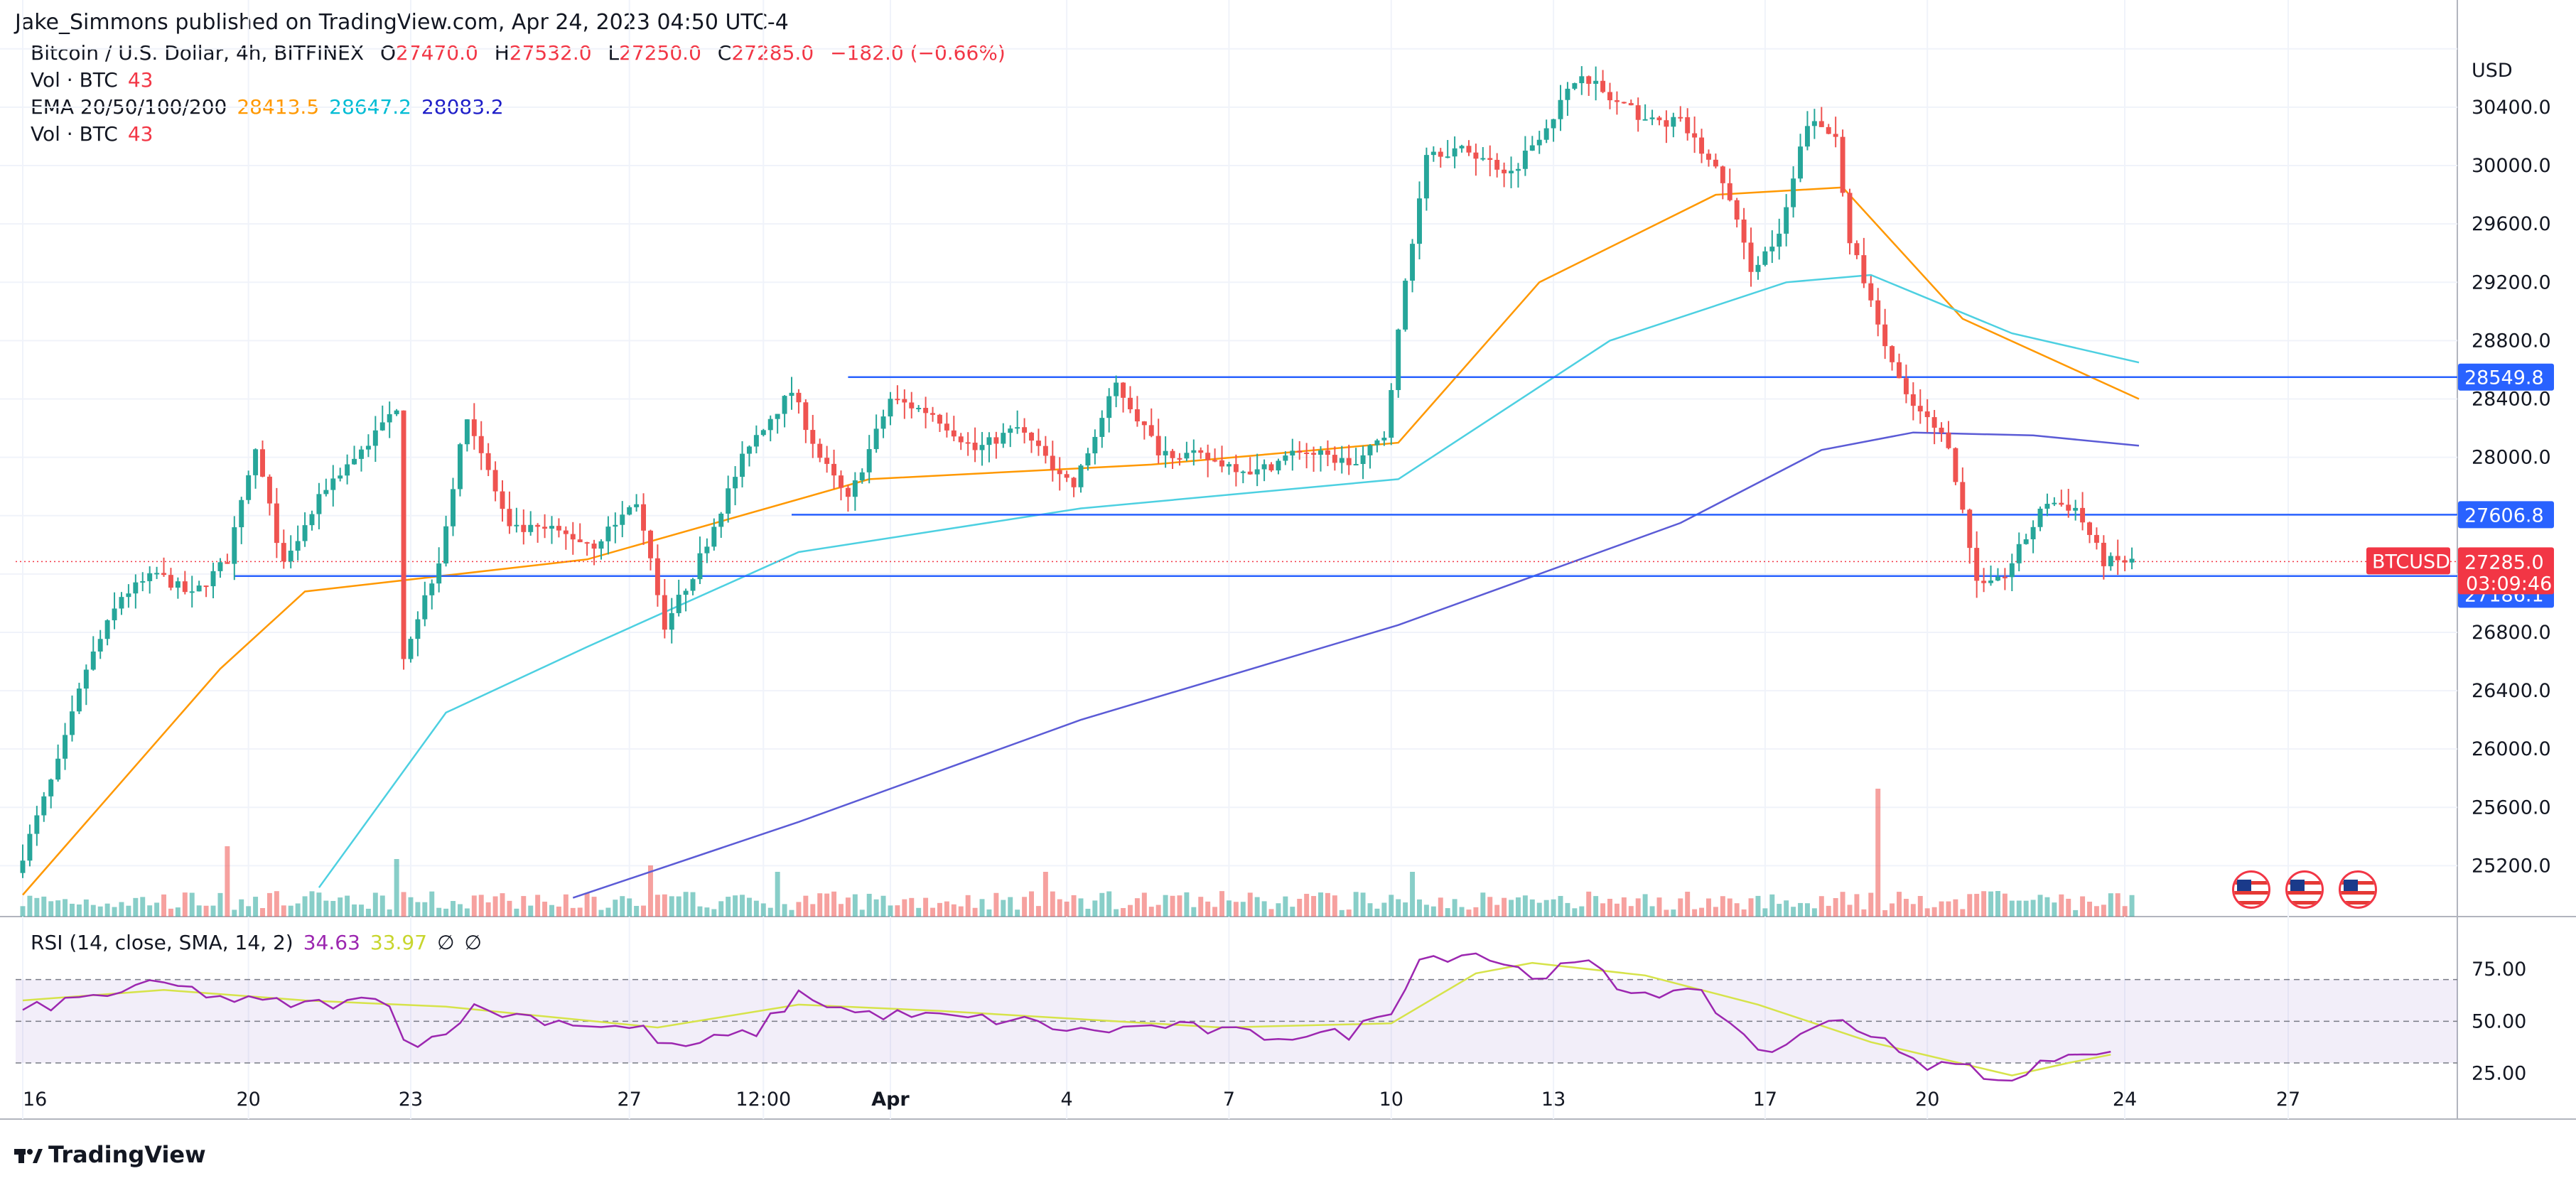 This screenshot has width=2576, height=1188. I want to click on time-tick-label: 13, so click(1553, 1100).